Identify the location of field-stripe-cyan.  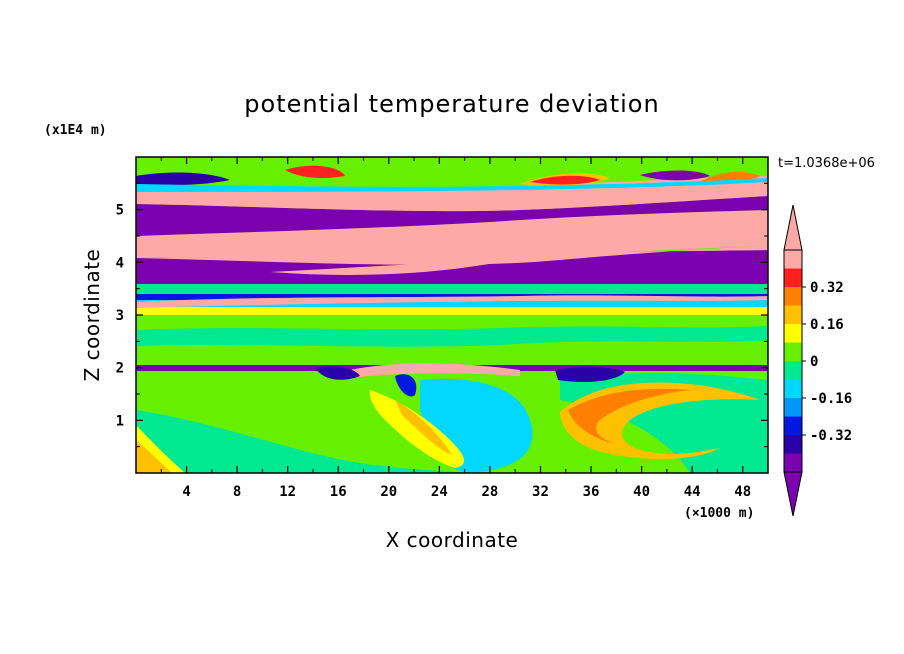
(452, 303).